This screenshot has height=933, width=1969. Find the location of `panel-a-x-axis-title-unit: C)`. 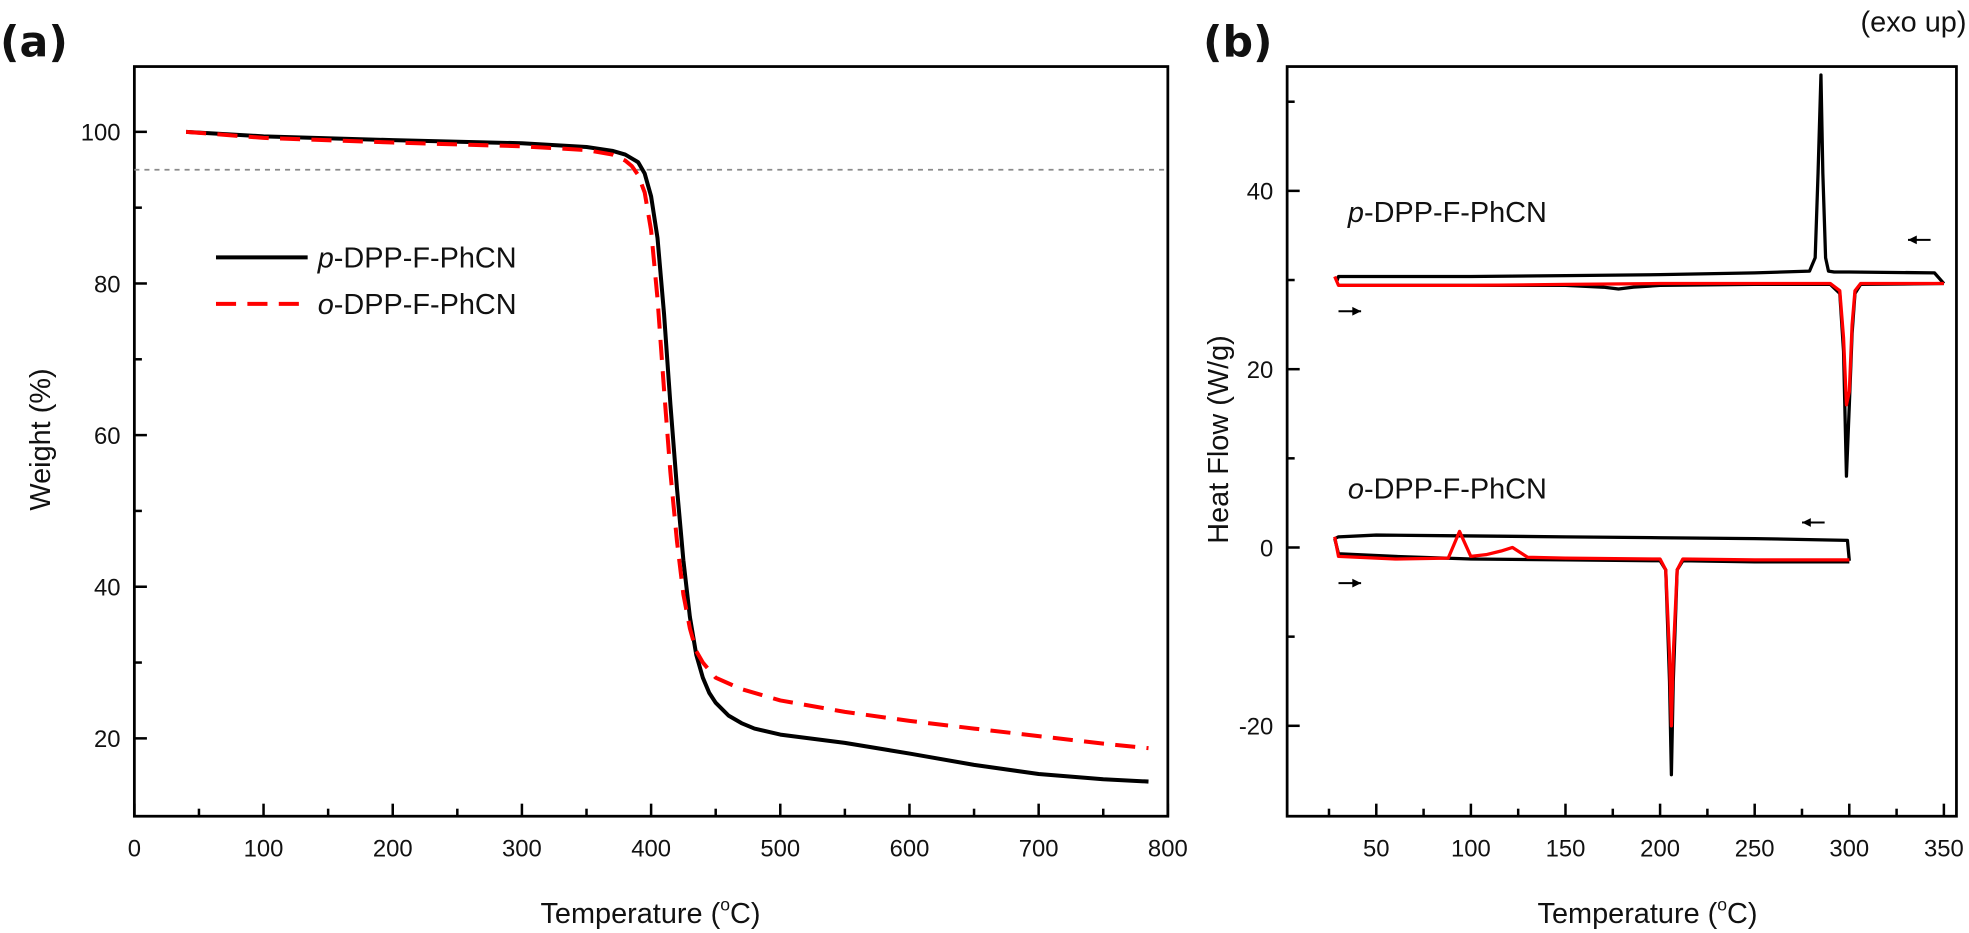

panel-a-x-axis-title-unit: C) is located at coordinates (745, 914).